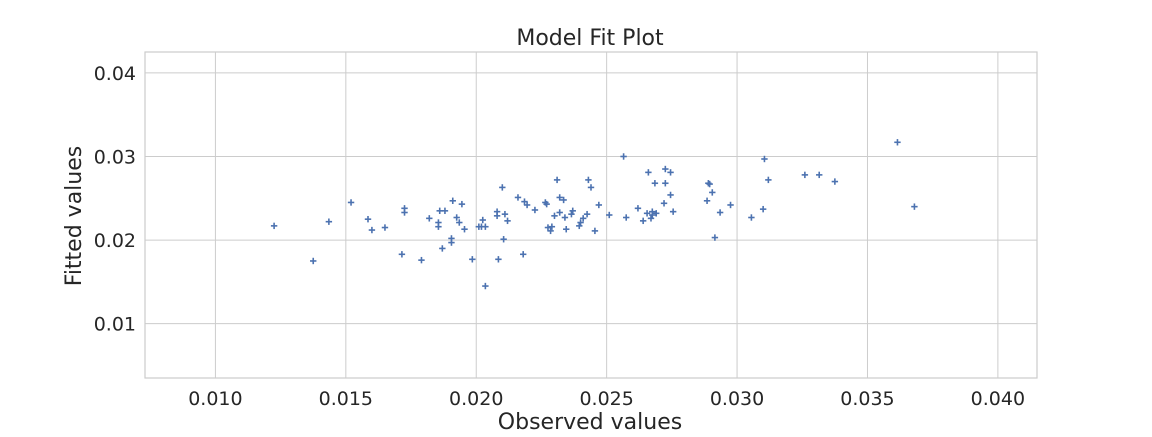 The image size is (1152, 437). What do you see at coordinates (590, 38) in the screenshot?
I see `chart-title: Model Fit Plot` at bounding box center [590, 38].